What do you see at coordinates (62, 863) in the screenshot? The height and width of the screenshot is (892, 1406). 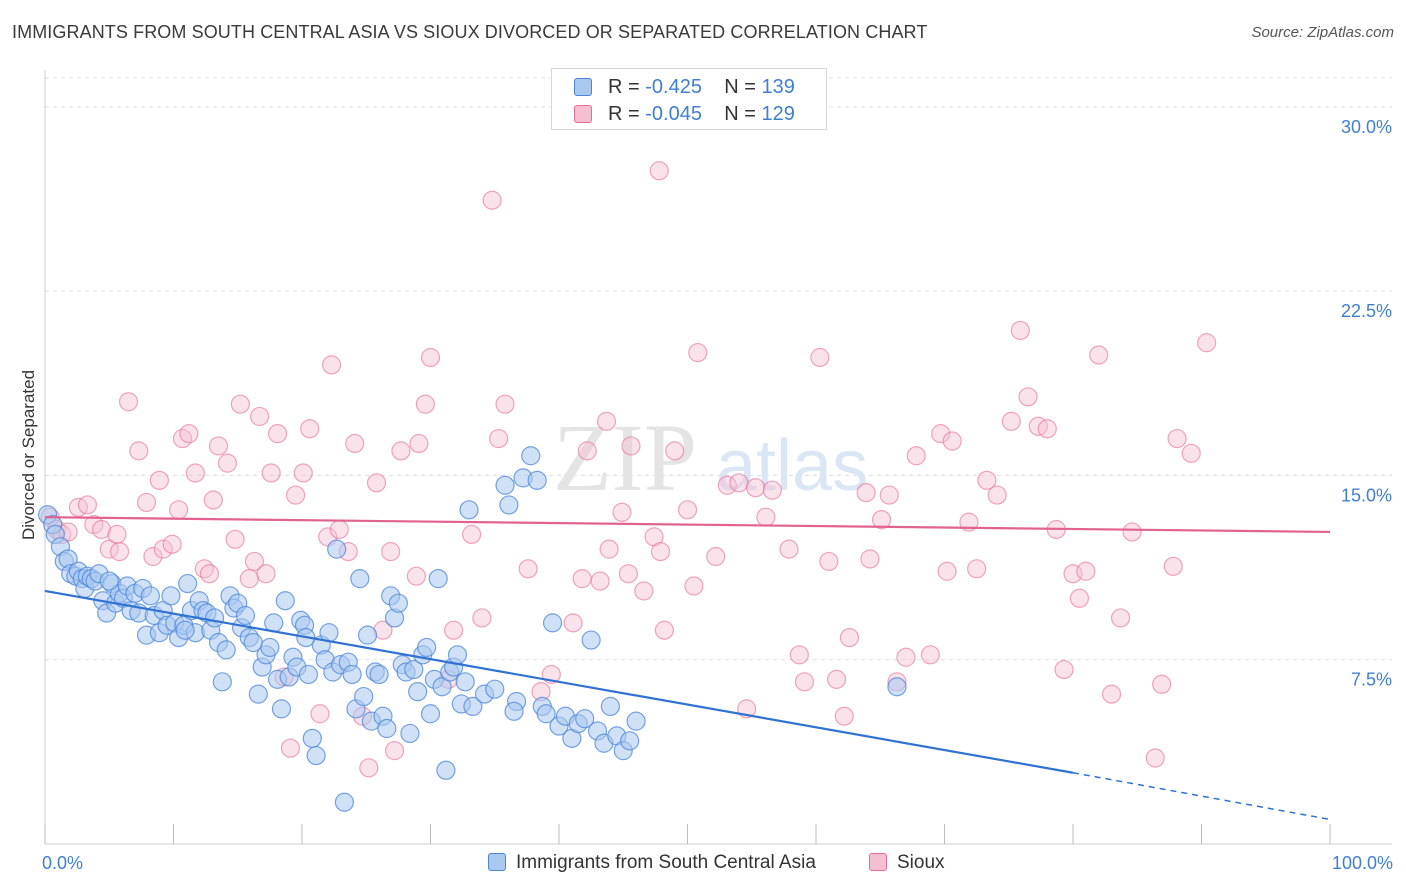 I see `x-tick-label-min: 0.0%` at bounding box center [62, 863].